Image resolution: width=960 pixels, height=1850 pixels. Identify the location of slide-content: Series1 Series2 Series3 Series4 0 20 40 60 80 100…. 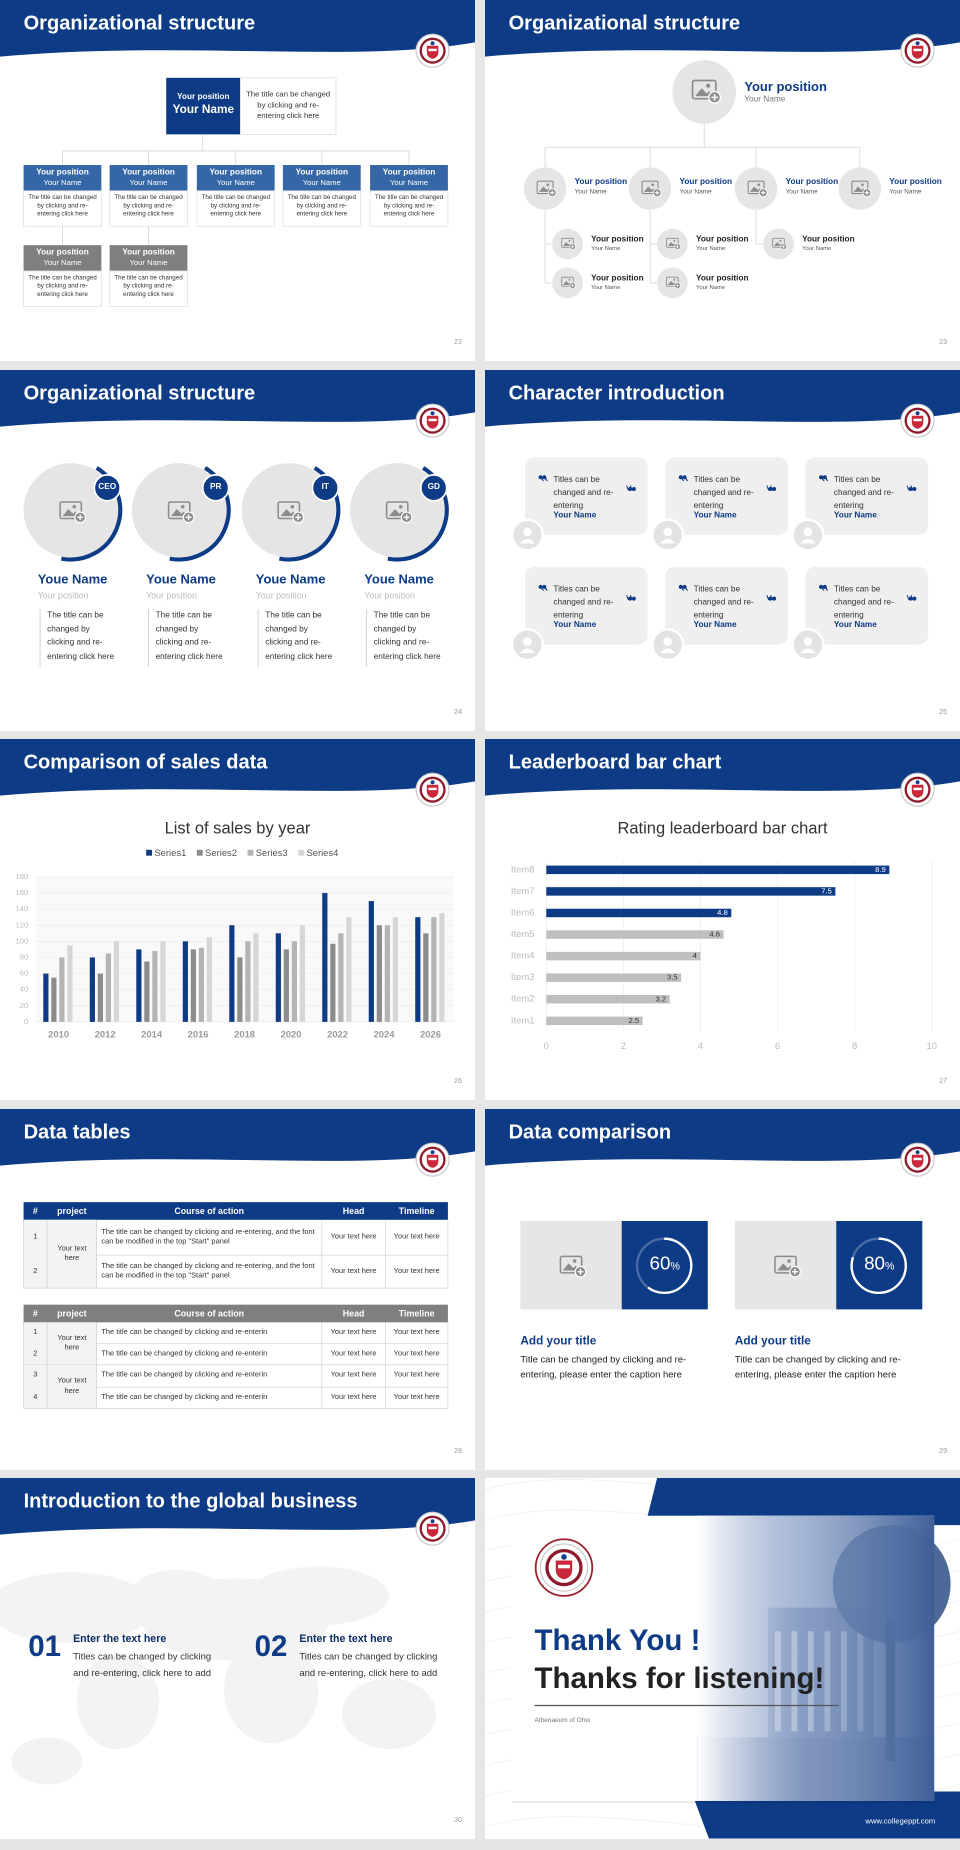
(237, 919).